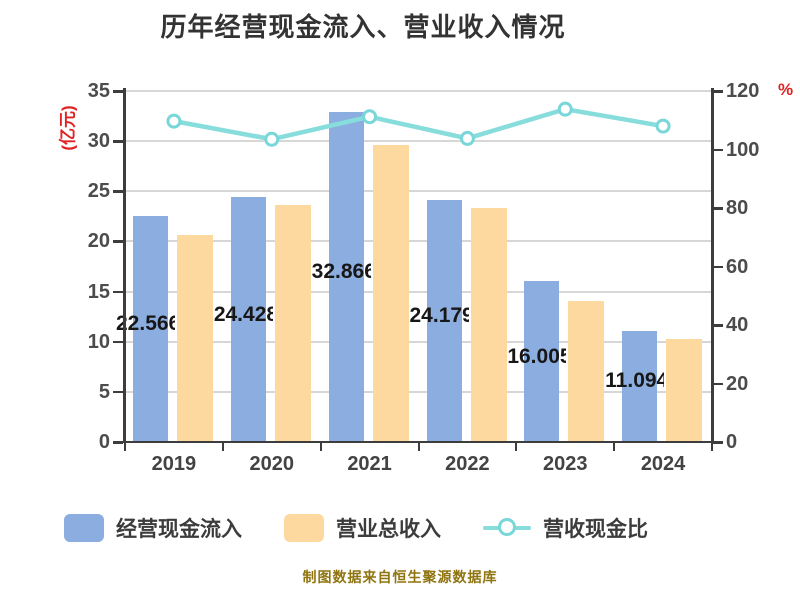 Image resolution: width=800 pixels, height=600 pixels. Describe the element at coordinates (363, 27) in the screenshot. I see `chart-title: 历年经营现金流入、营业收入情况` at that location.